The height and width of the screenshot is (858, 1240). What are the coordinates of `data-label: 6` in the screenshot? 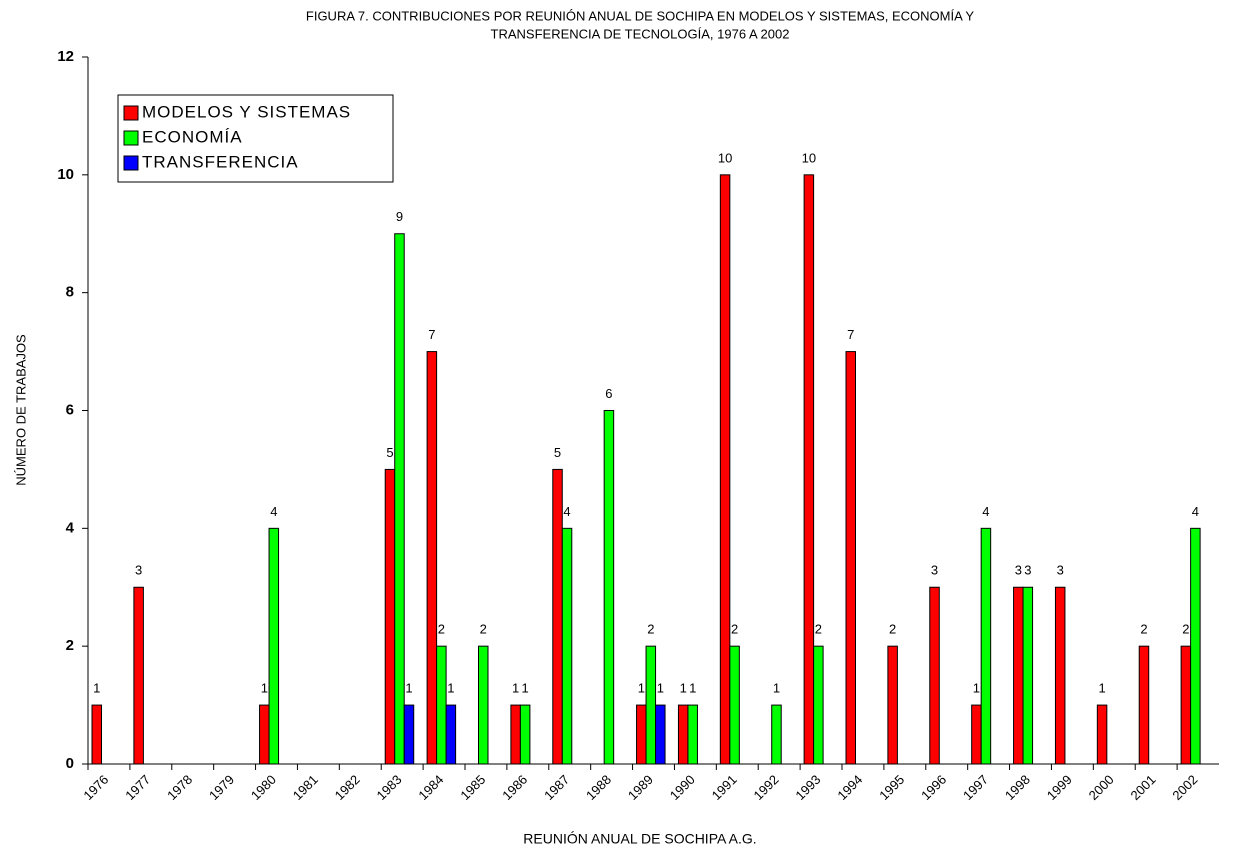 It's located at (608, 393).